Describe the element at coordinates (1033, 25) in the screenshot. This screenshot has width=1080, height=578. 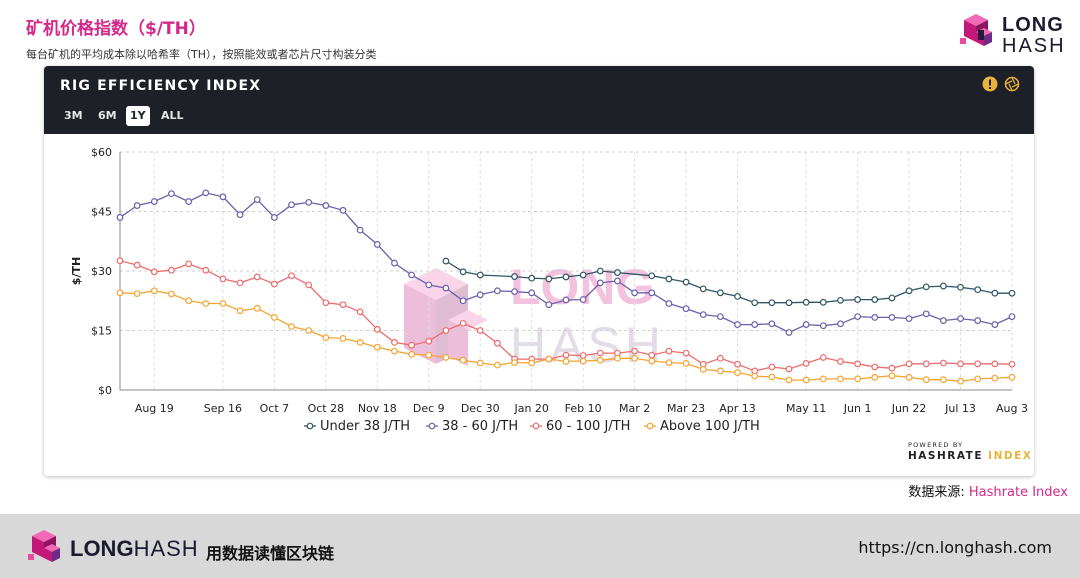
I see `logo-text-long: LONG` at that location.